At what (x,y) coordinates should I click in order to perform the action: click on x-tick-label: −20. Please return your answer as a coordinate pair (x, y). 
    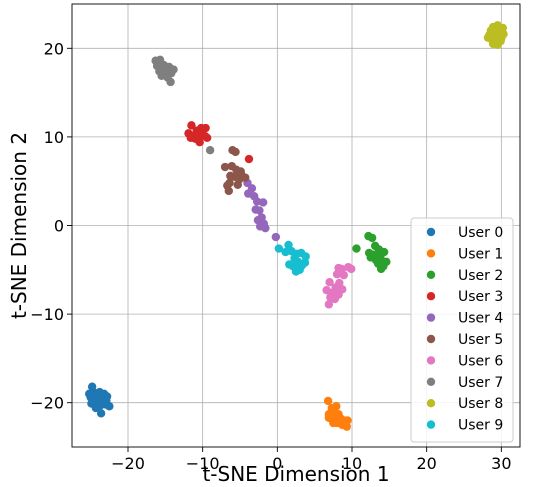
    Looking at the image, I should click on (128, 463).